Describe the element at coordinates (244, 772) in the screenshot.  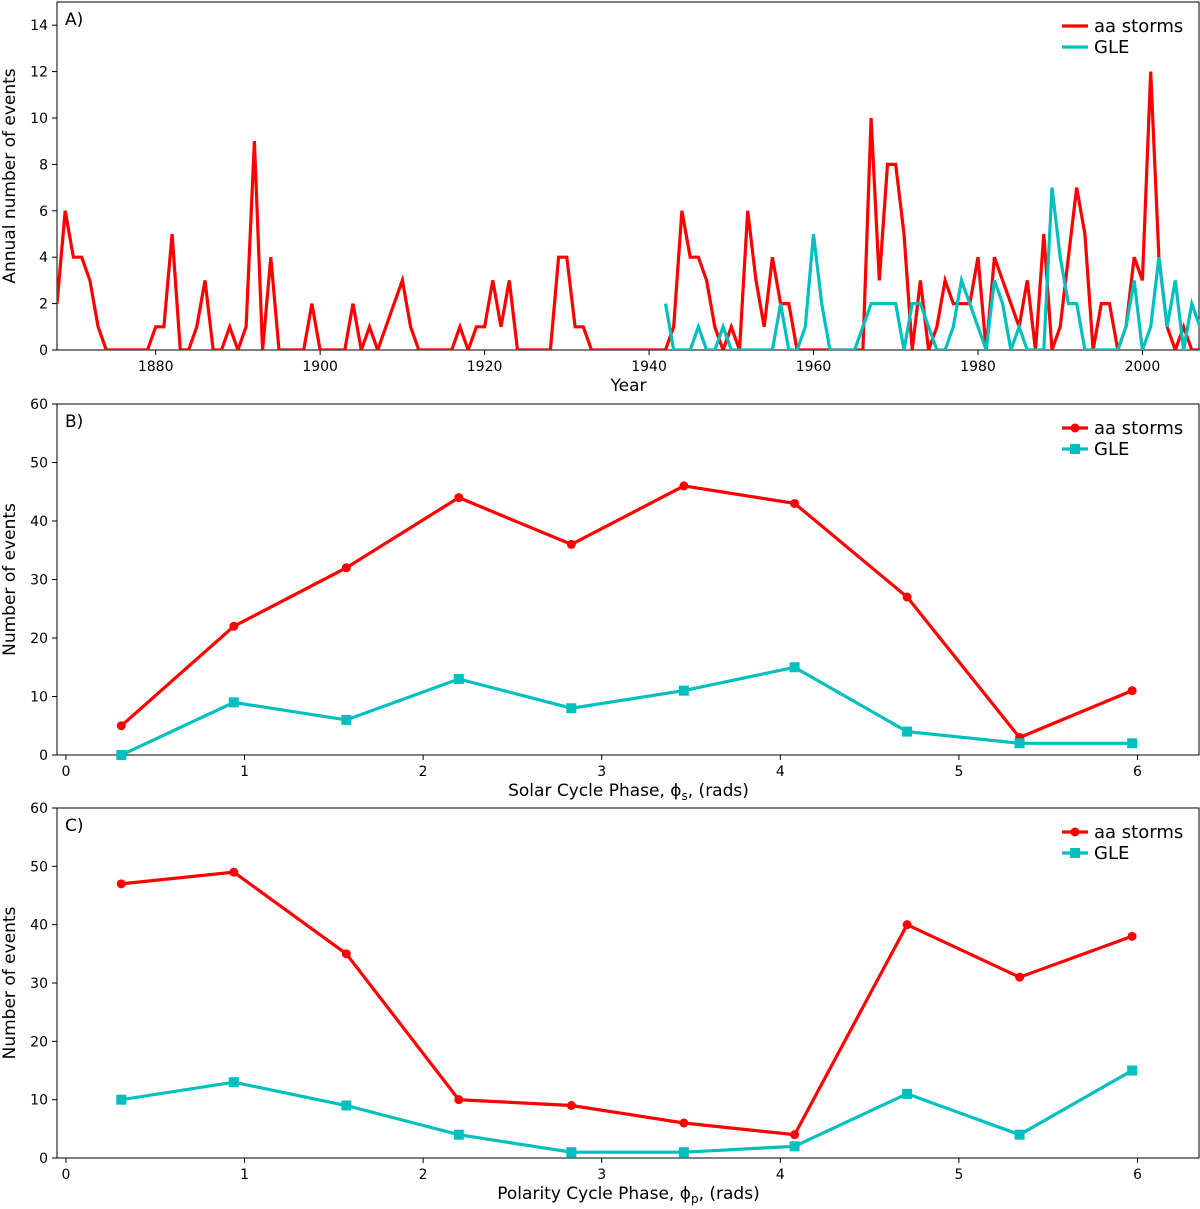
I see `x-tick-label: 1` at that location.